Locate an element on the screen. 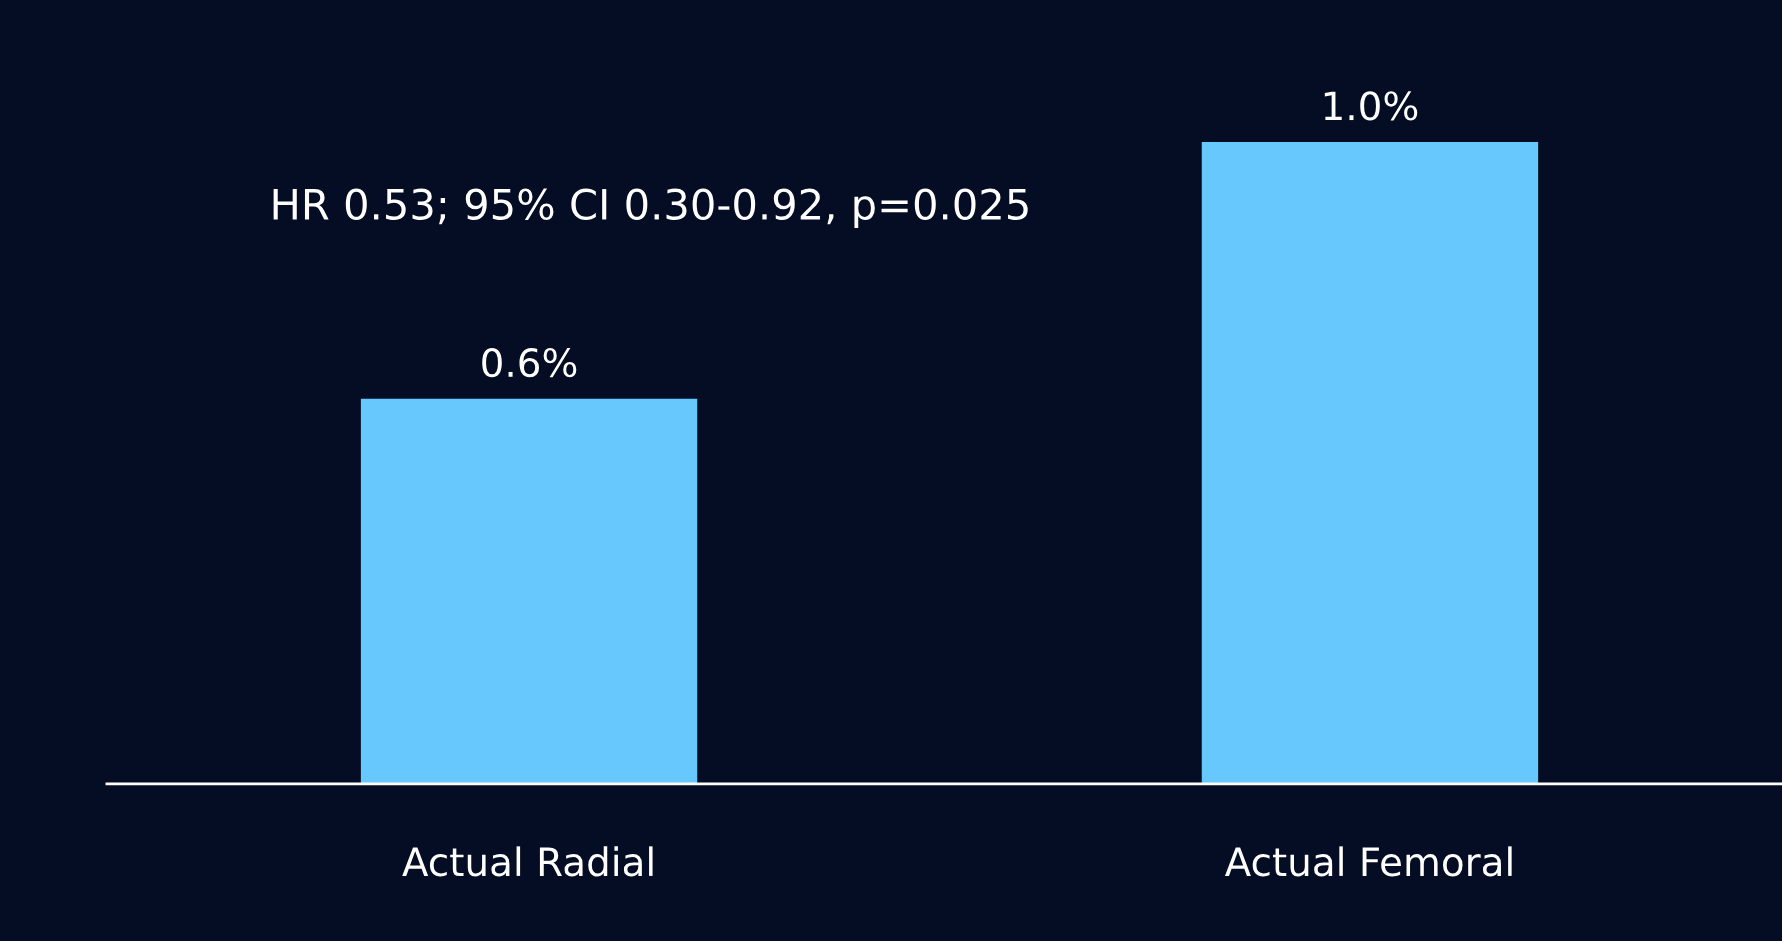 This screenshot has width=1782, height=941. data-label: 0.6% is located at coordinates (529, 362).